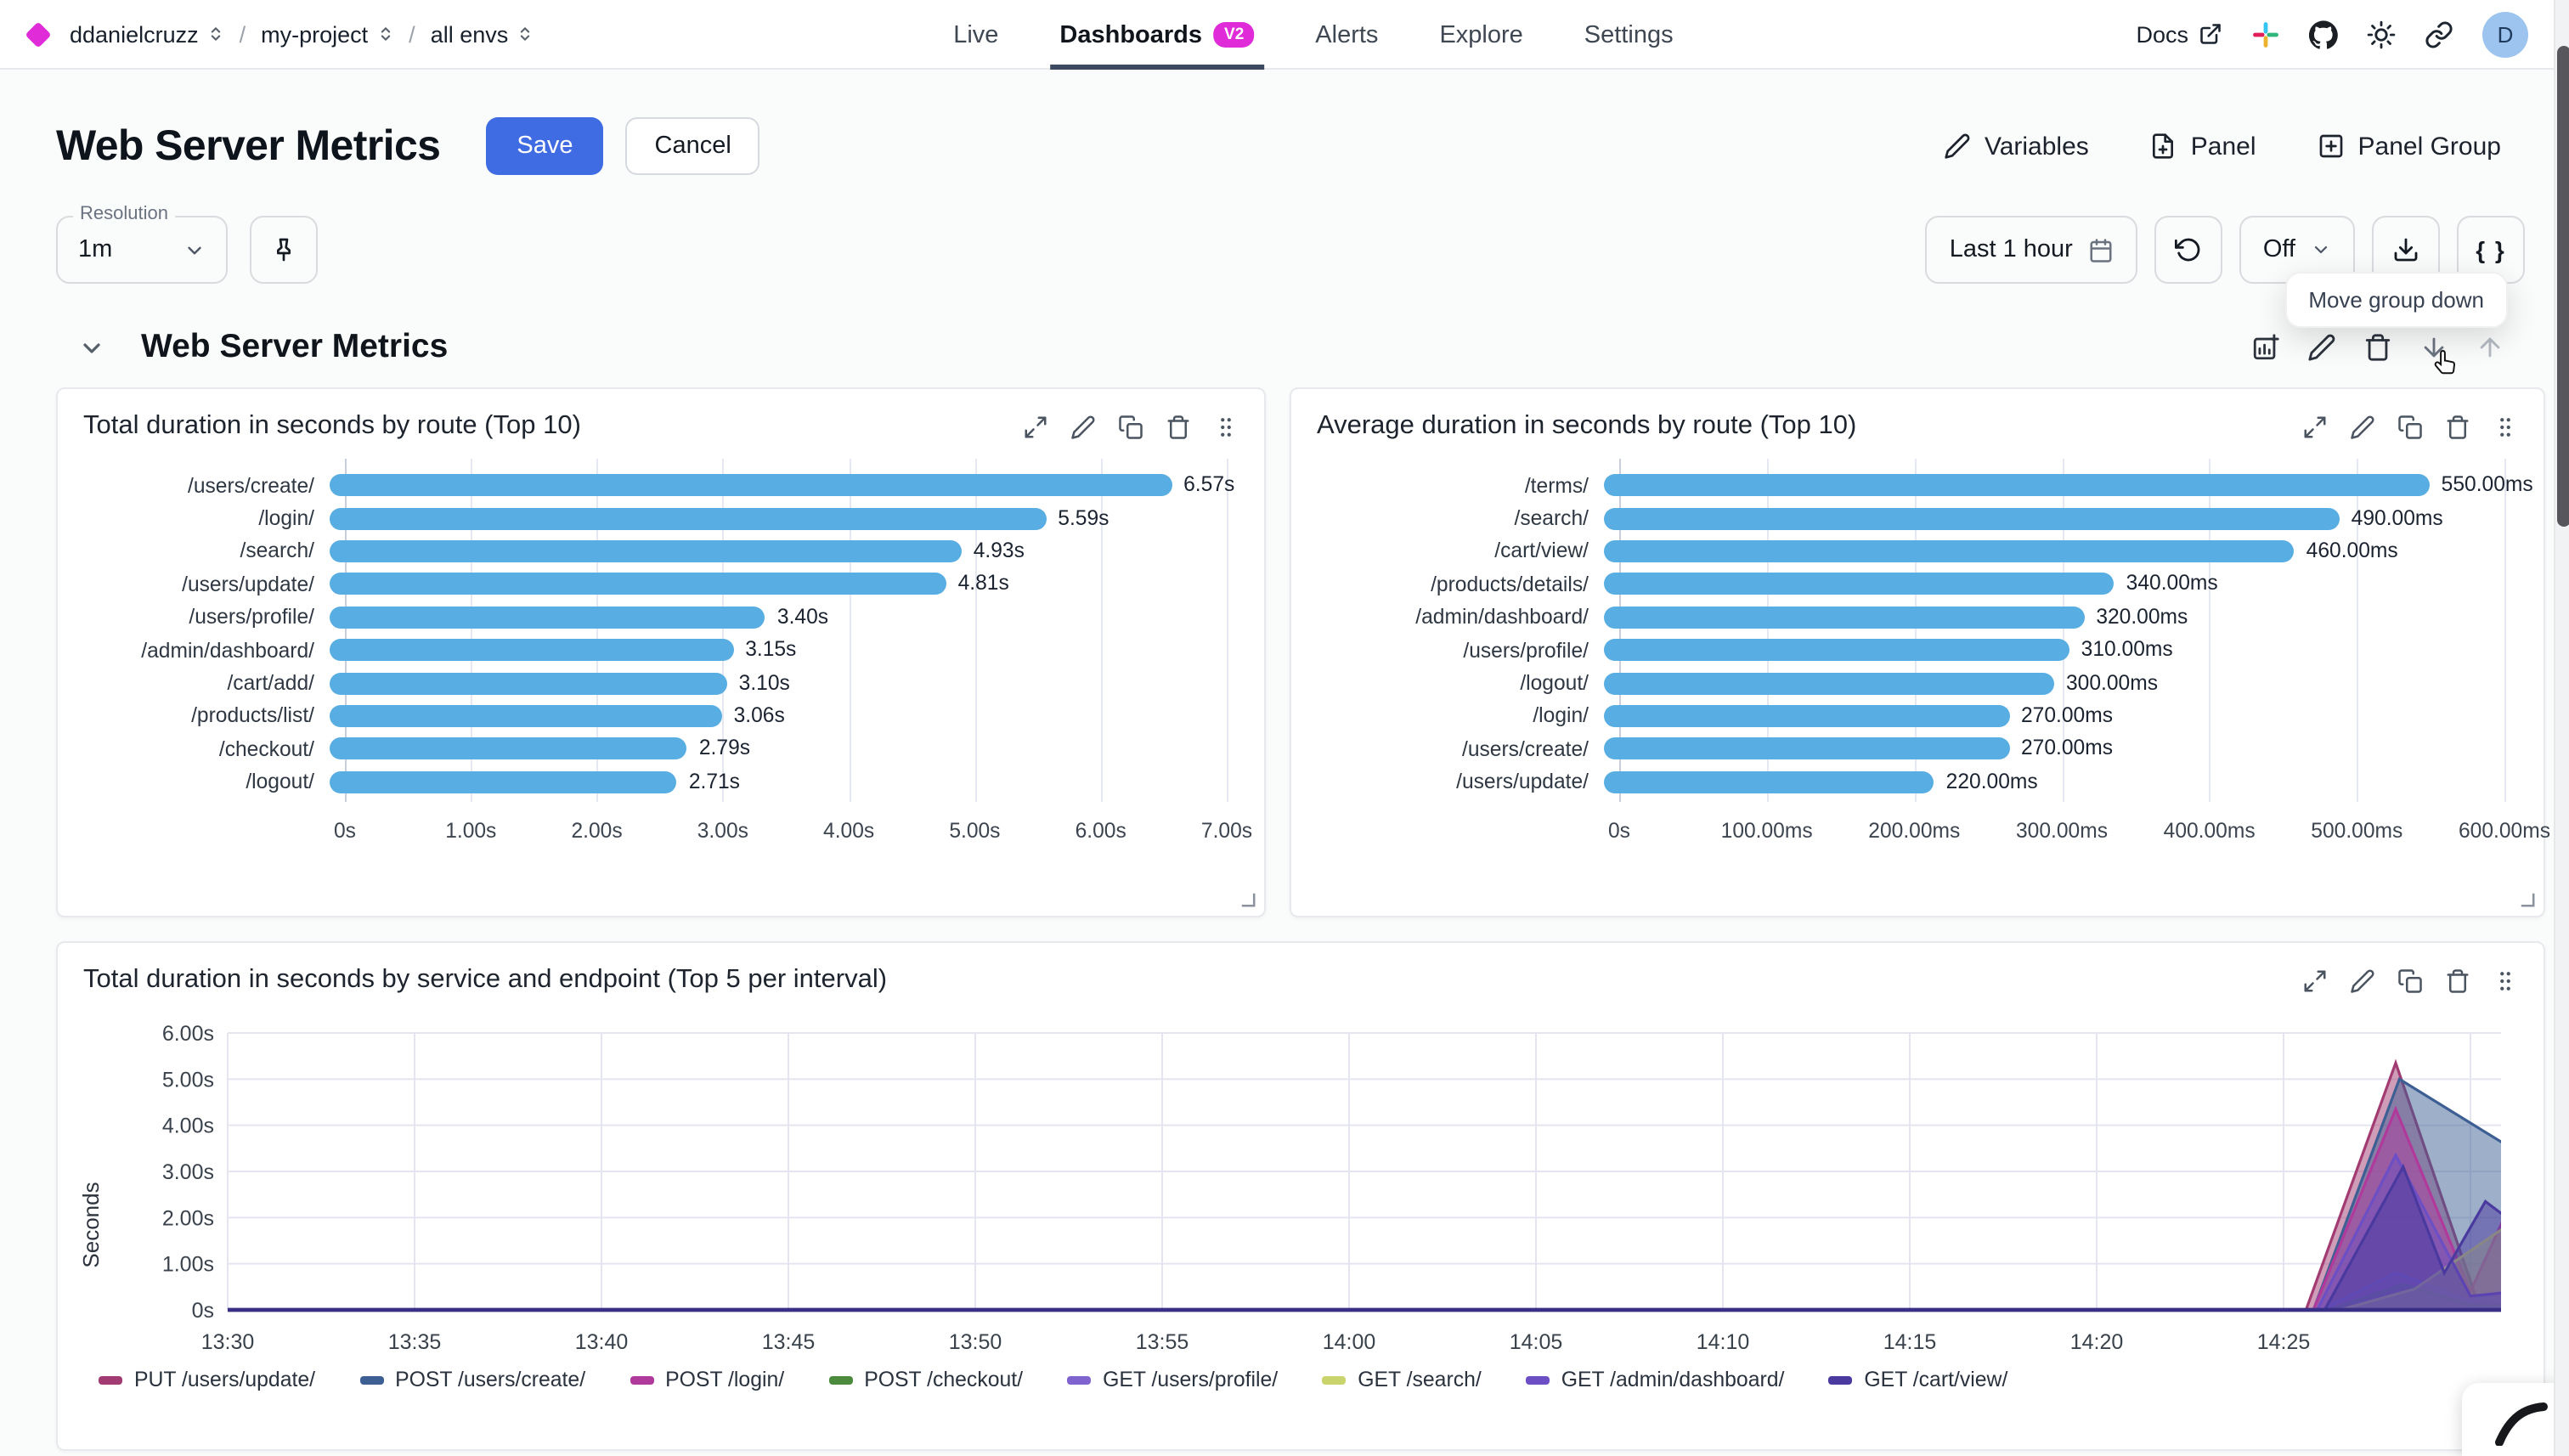 The height and width of the screenshot is (1456, 2569). I want to click on env-selector: all envs, so click(483, 34).